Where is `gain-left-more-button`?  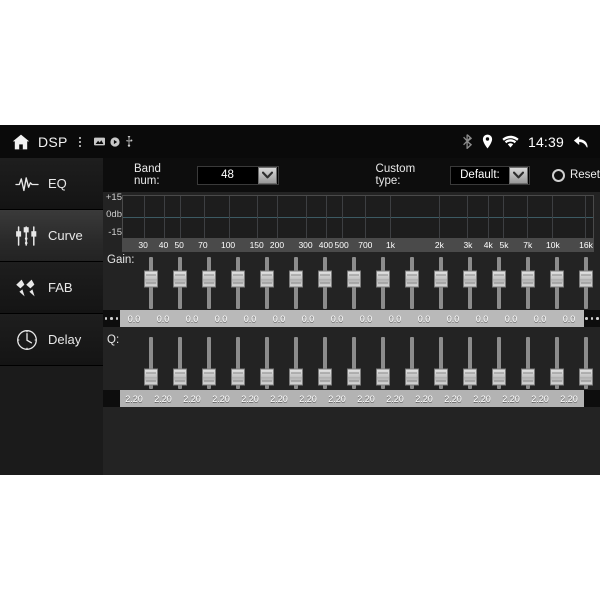
gain-left-more-button is located at coordinates (111, 318).